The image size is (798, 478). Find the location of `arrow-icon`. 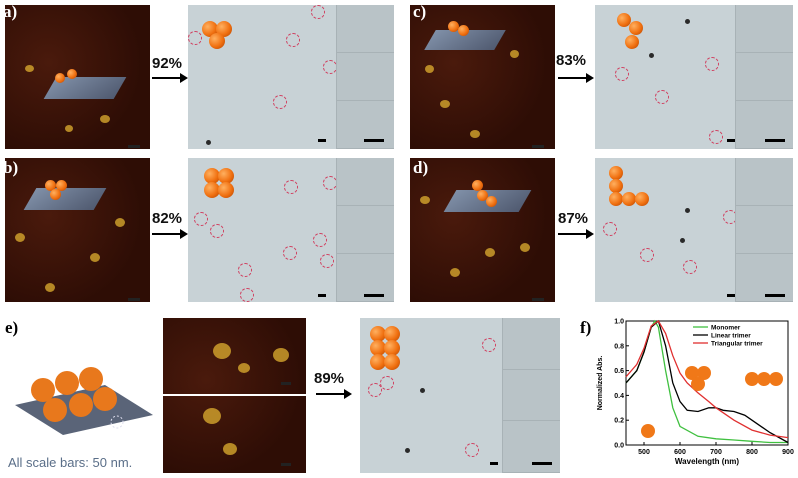

arrow-icon is located at coordinates (576, 234).